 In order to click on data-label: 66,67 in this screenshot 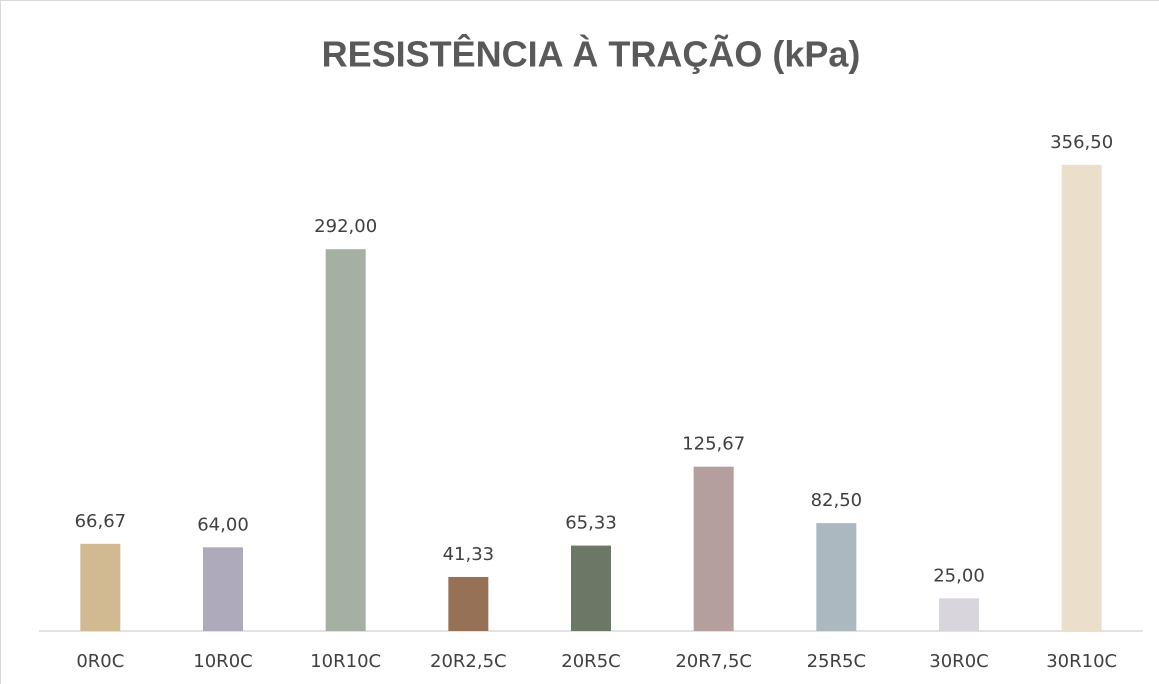, I will do `click(101, 521)`.